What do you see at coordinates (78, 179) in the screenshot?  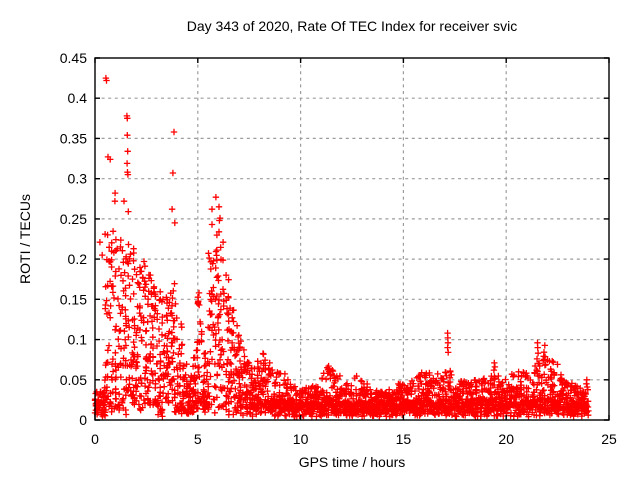 I see `y-tick-label: 0.3` at bounding box center [78, 179].